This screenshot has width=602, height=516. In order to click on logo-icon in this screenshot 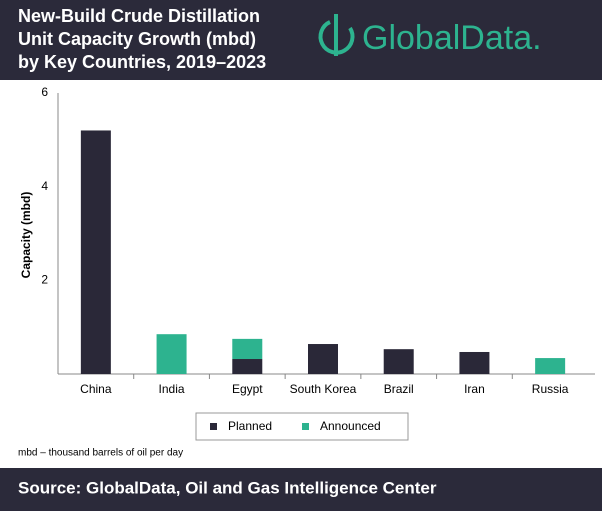, I will do `click(336, 35)`.